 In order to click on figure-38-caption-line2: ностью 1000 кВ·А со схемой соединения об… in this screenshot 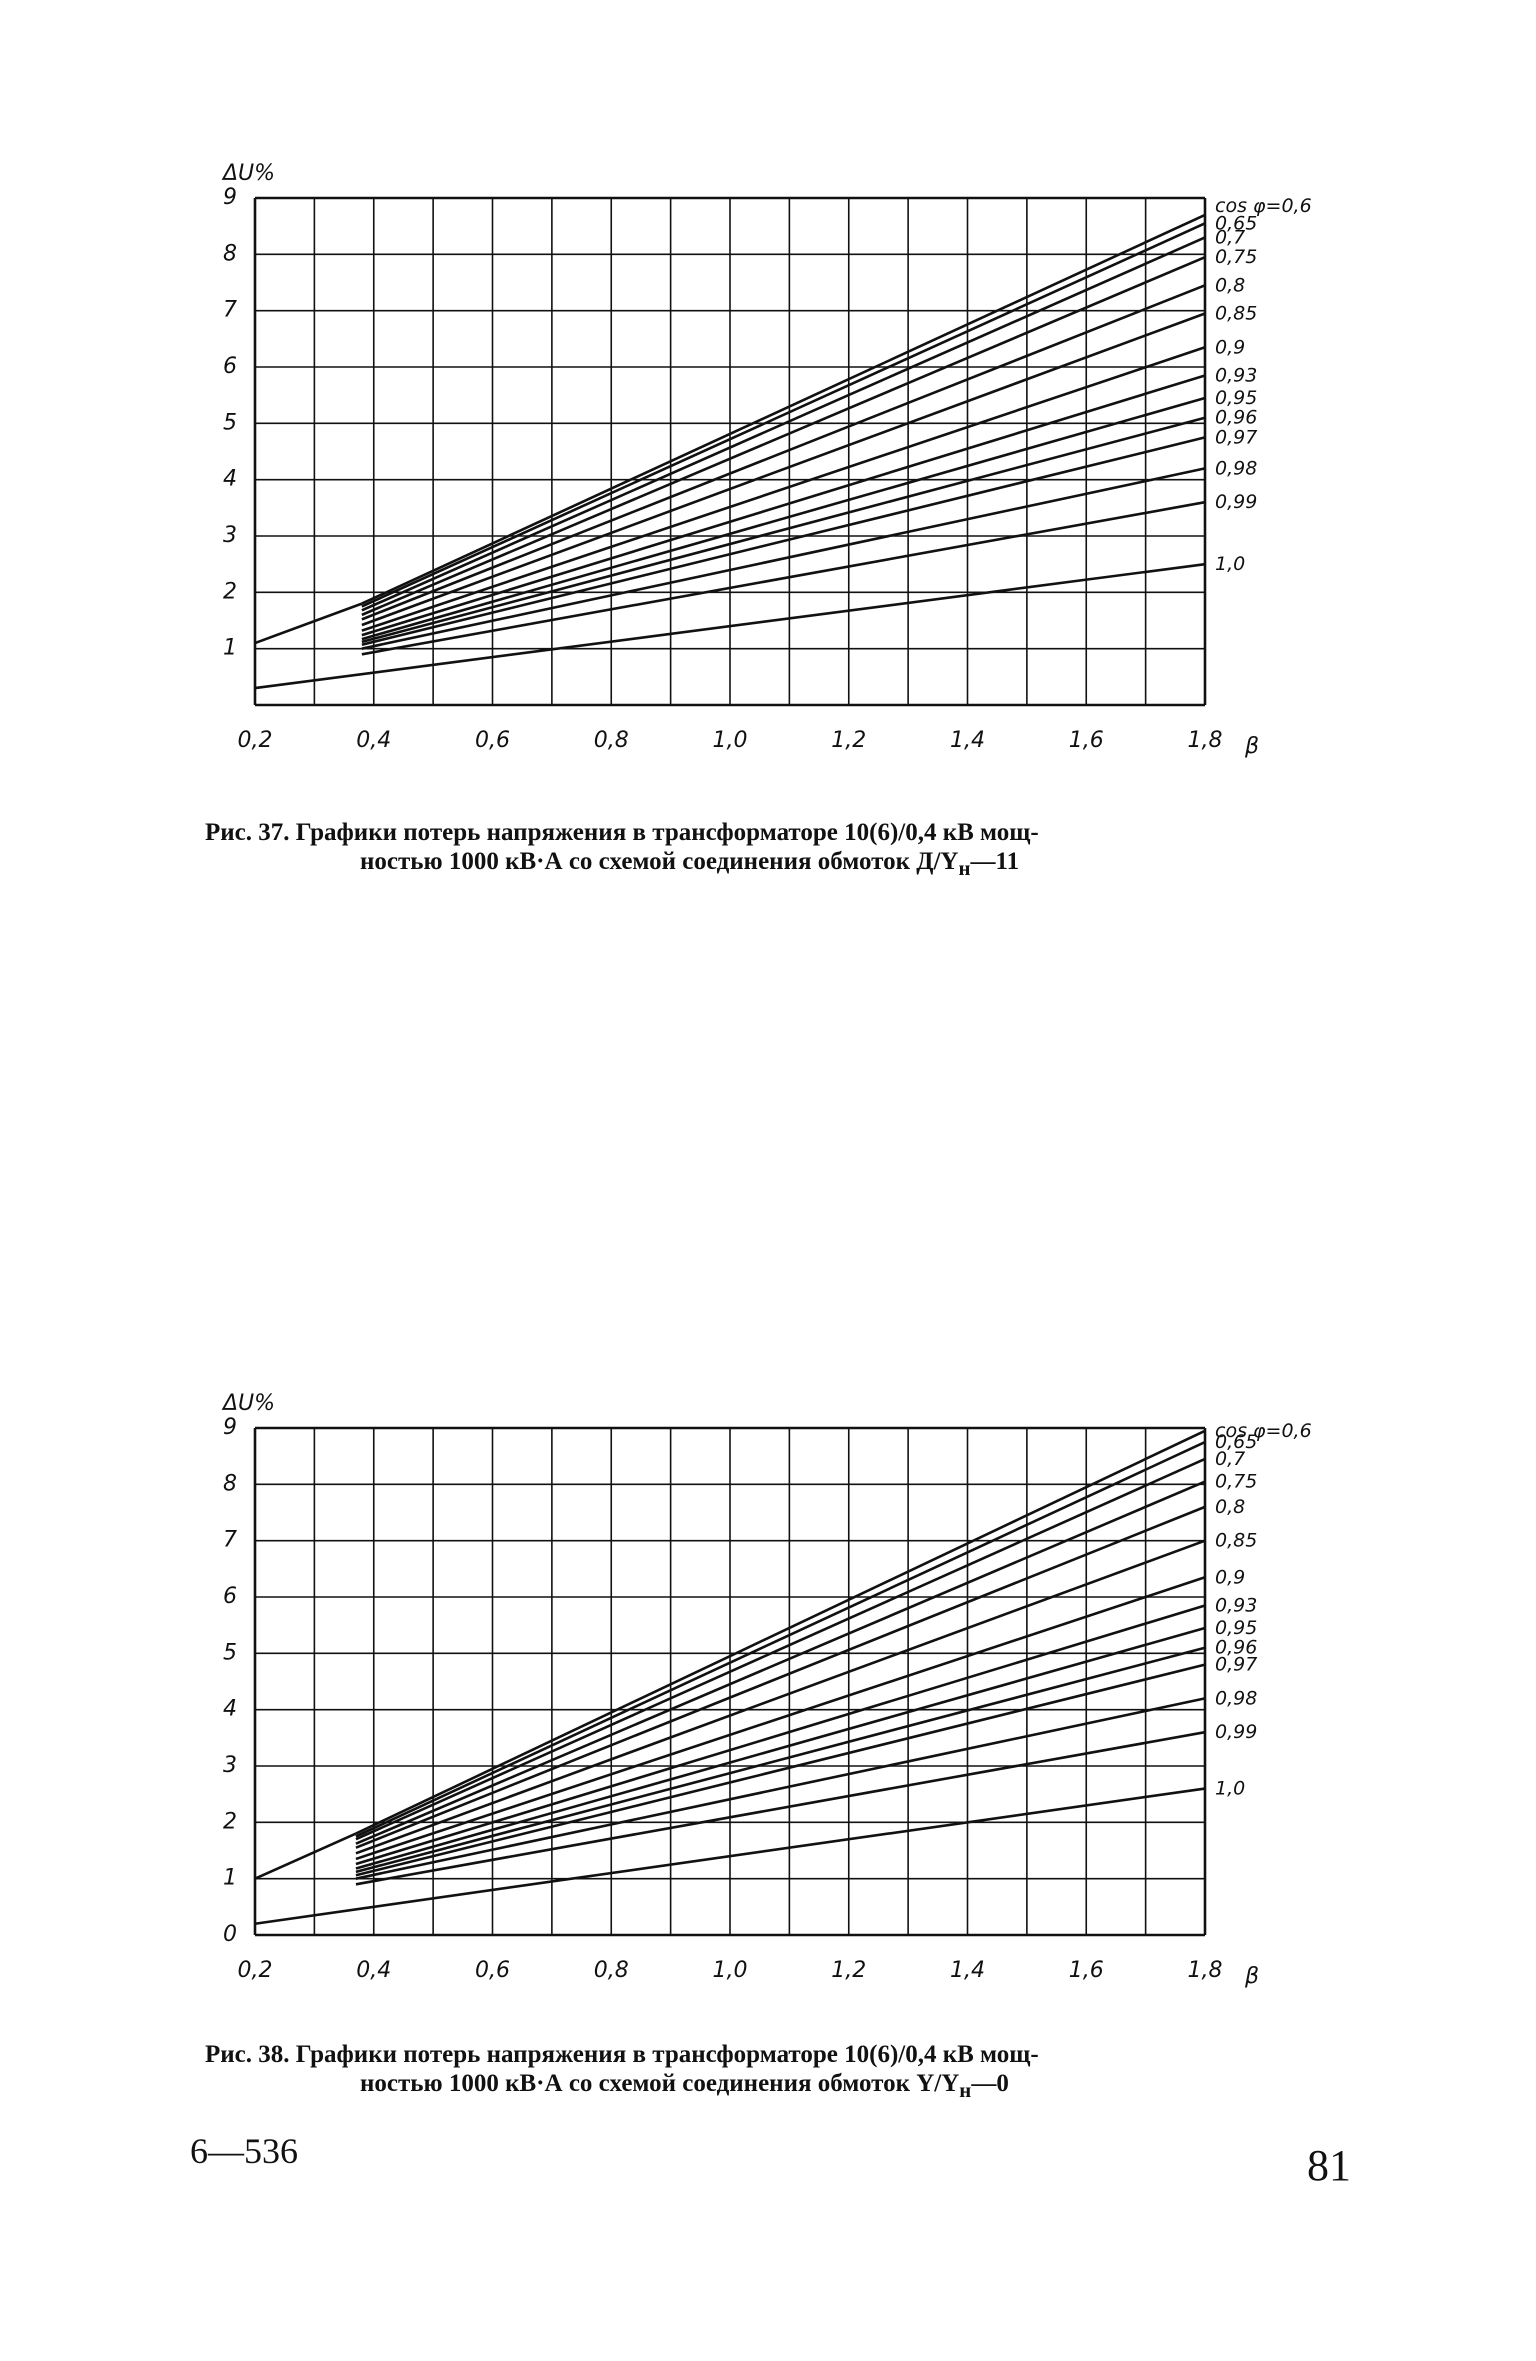, I will do `click(785, 2087)`.